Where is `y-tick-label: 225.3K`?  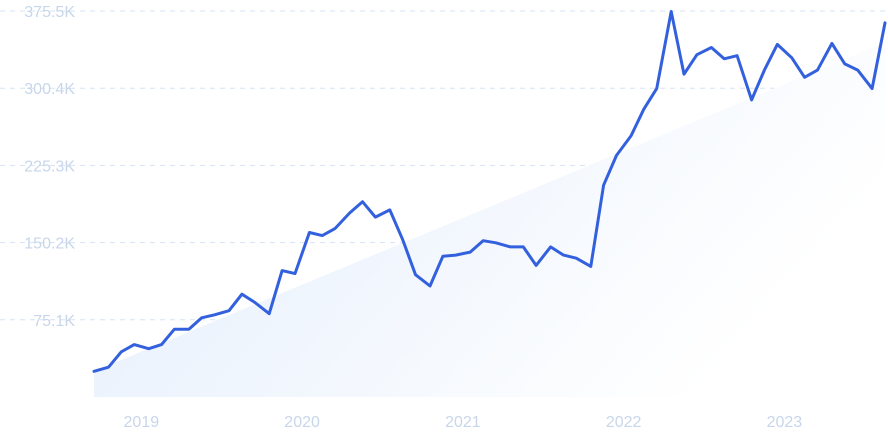
y-tick-label: 225.3K is located at coordinates (49, 166).